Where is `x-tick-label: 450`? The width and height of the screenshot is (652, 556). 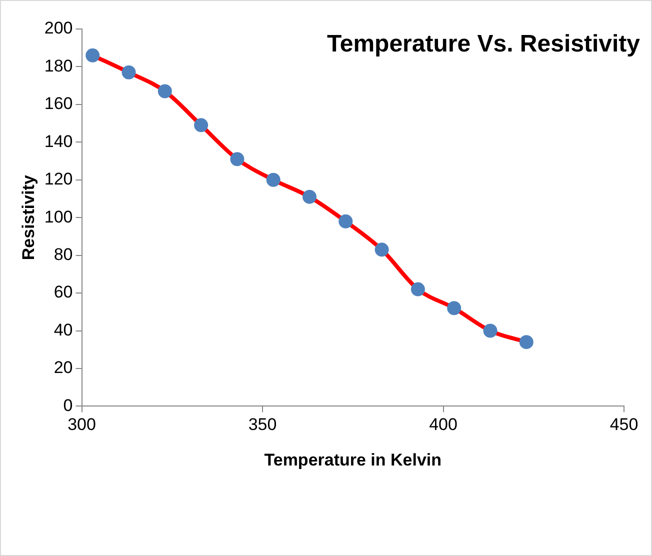 x-tick-label: 450 is located at coordinates (624, 424).